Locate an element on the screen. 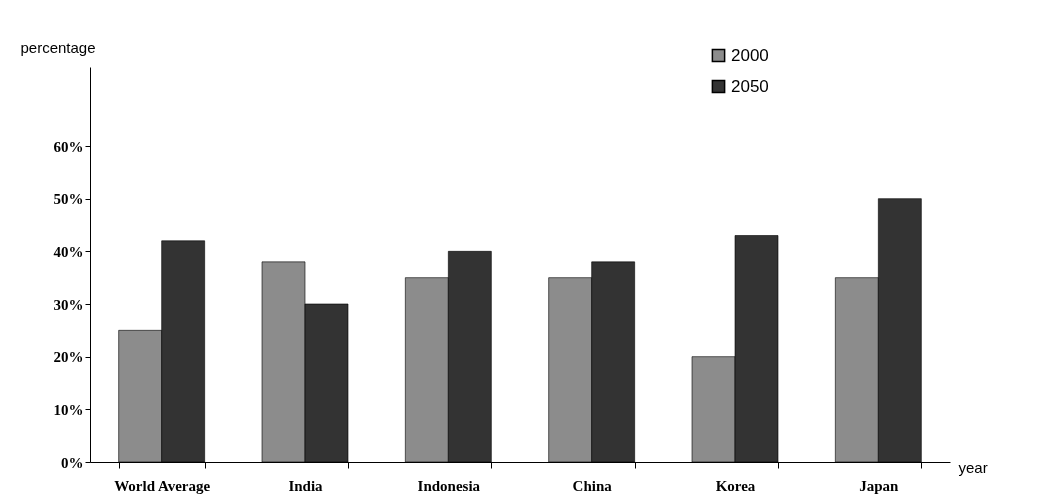 Image resolution: width=1050 pixels, height=502 pixels. x-tick-label: India is located at coordinates (306, 485).